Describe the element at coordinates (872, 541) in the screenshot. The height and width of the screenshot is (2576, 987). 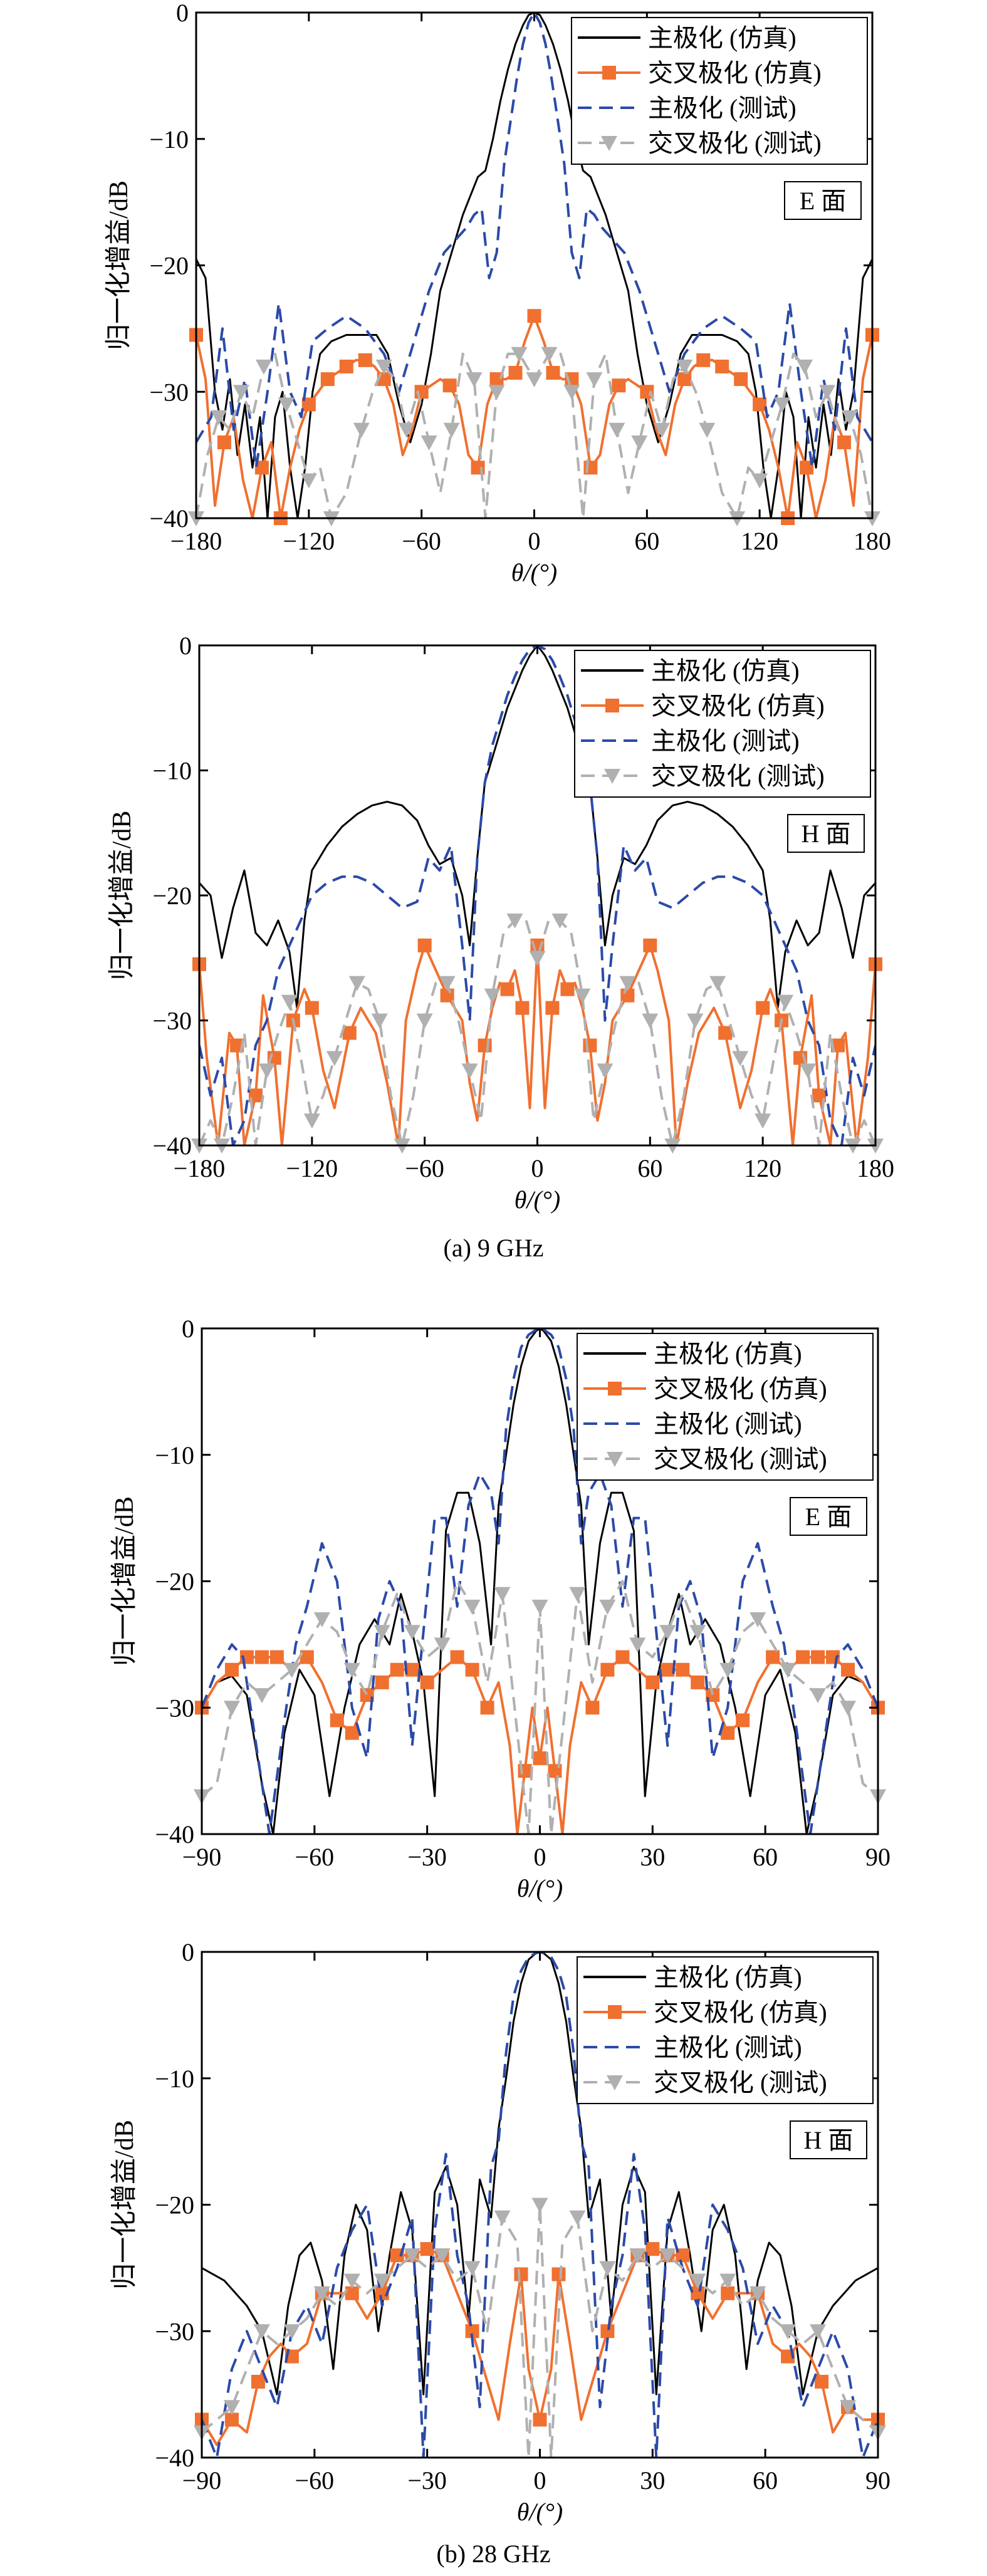
I see `x-tick-label: 180` at that location.